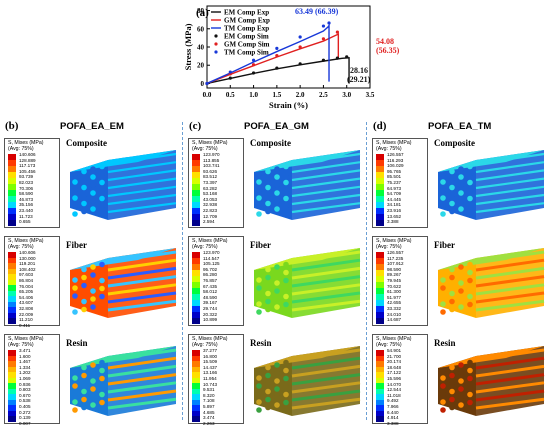 The width and height of the screenshot is (550, 426). I want to click on series-line-tm-comp-exp, so click(268, 54).